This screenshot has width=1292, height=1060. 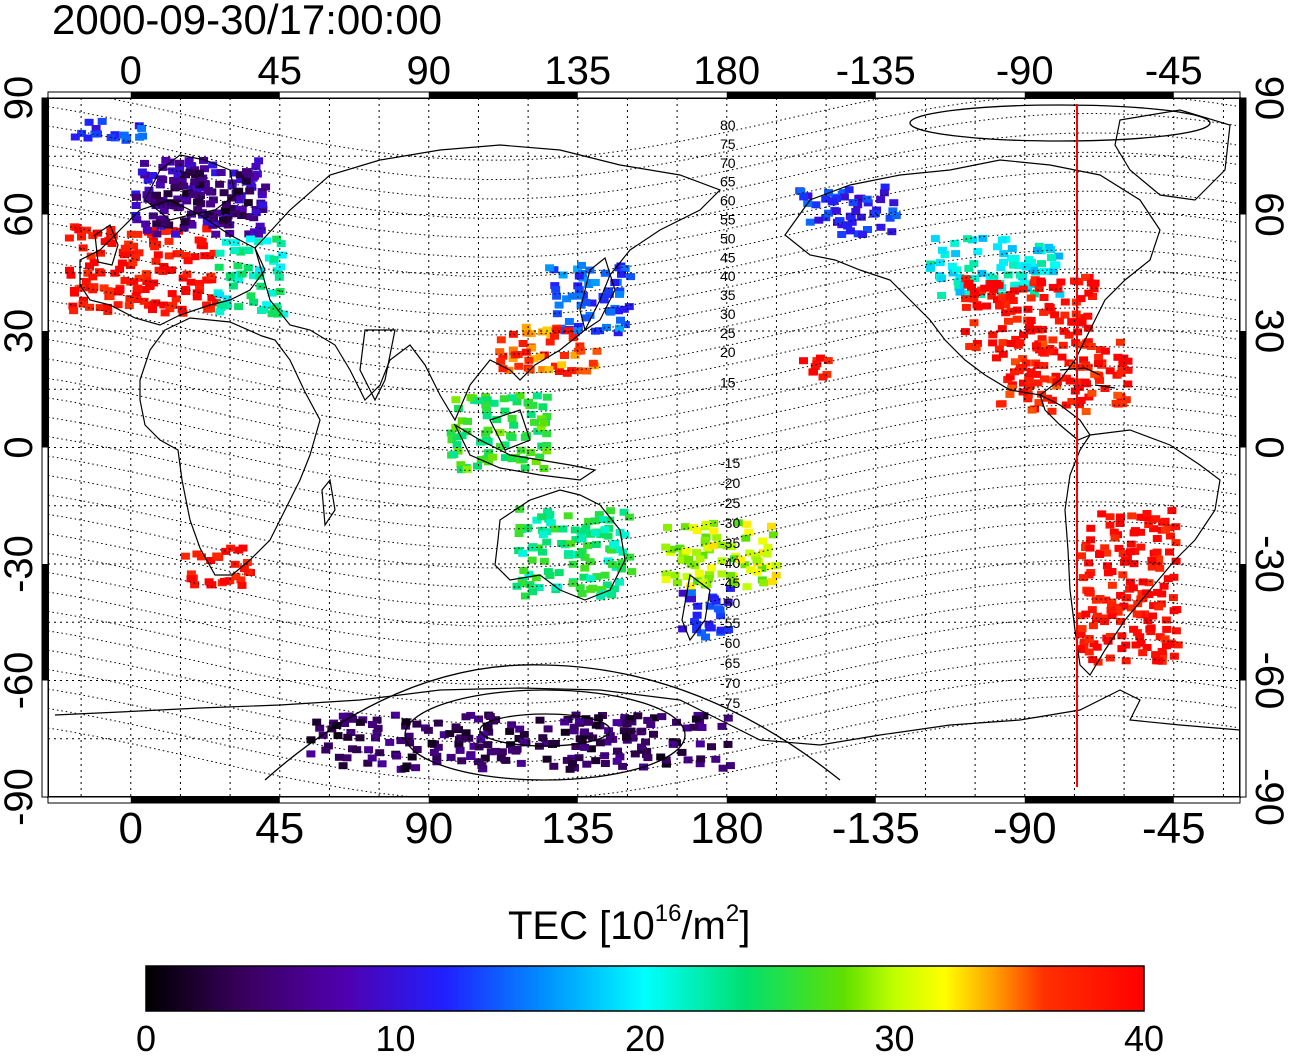 I want to click on contour-label: -35, so click(x=730, y=543).